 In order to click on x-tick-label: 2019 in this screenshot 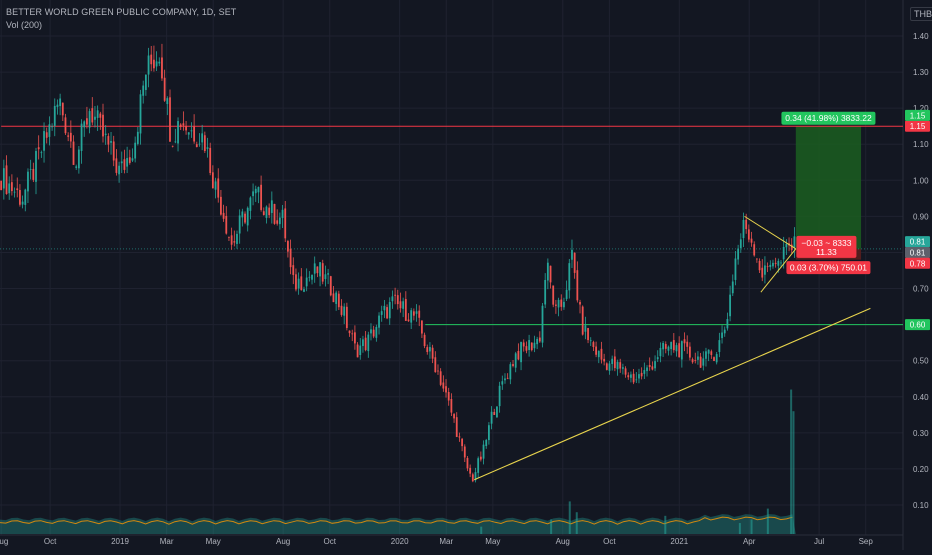, I will do `click(120, 541)`.